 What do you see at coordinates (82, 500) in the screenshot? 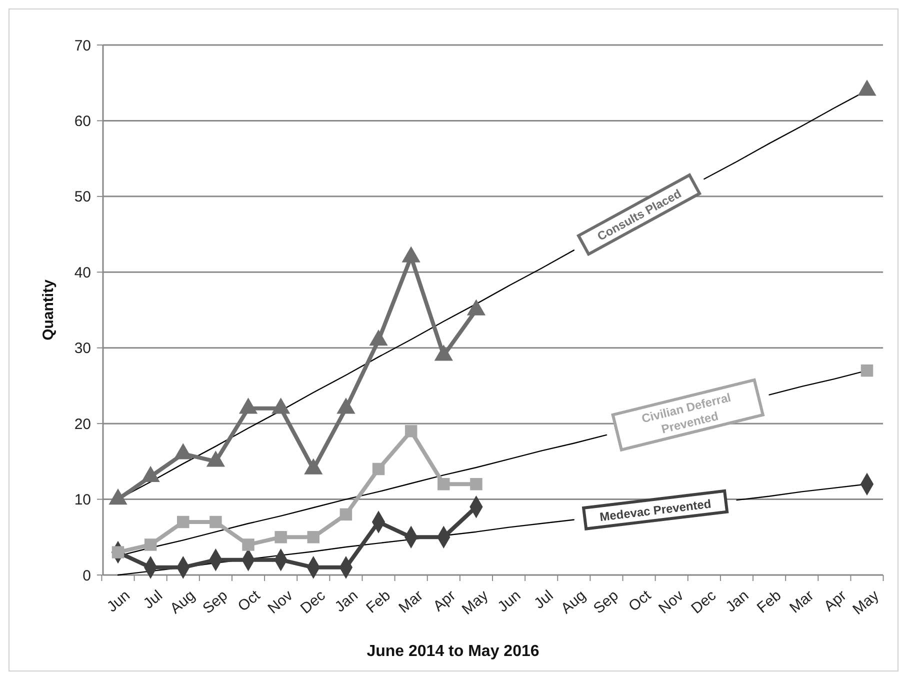
I see `y-tick-label: 10` at bounding box center [82, 500].